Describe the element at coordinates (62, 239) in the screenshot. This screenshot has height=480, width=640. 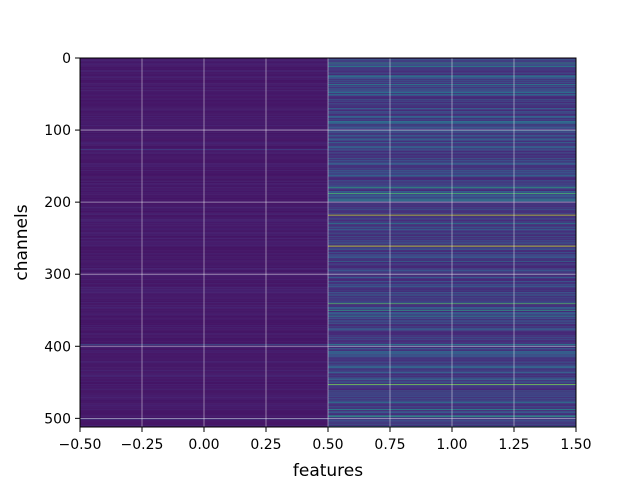
I see `y-axis-ticks: 0 100 200 300 400 500` at that location.